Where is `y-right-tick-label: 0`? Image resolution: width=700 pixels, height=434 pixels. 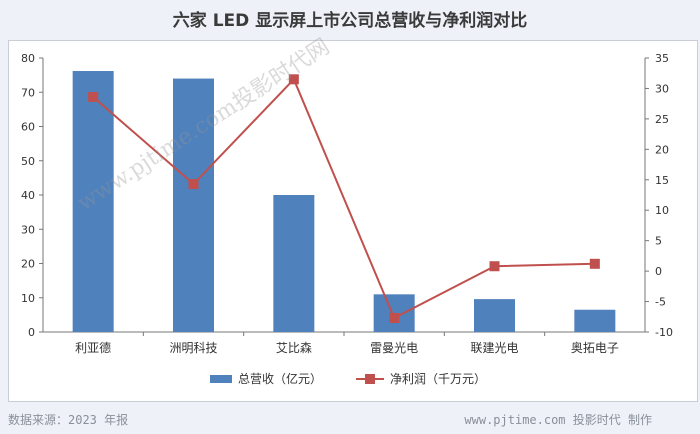 y-right-tick-label: 0 is located at coordinates (658, 271).